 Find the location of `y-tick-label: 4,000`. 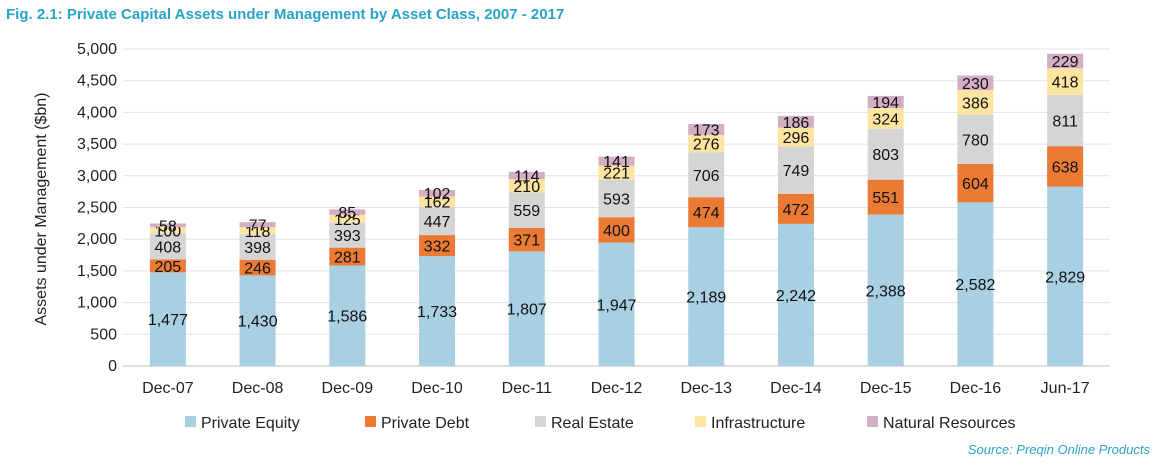

y-tick-label: 4,000 is located at coordinates (97, 112).